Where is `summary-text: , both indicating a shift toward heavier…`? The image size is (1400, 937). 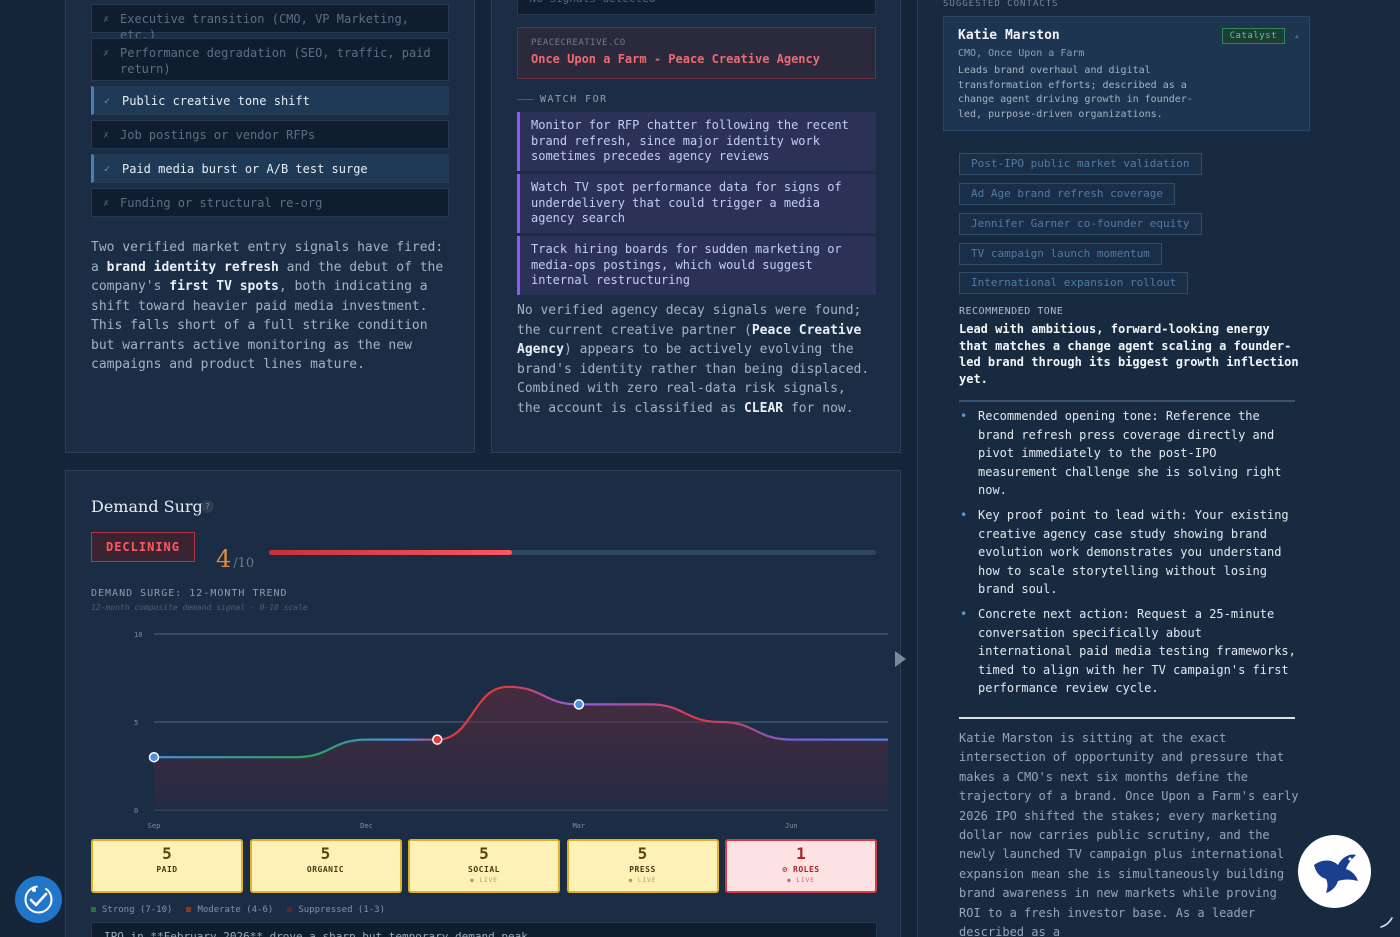 summary-text: , both indicating a shift toward heavier… is located at coordinates (259, 325).